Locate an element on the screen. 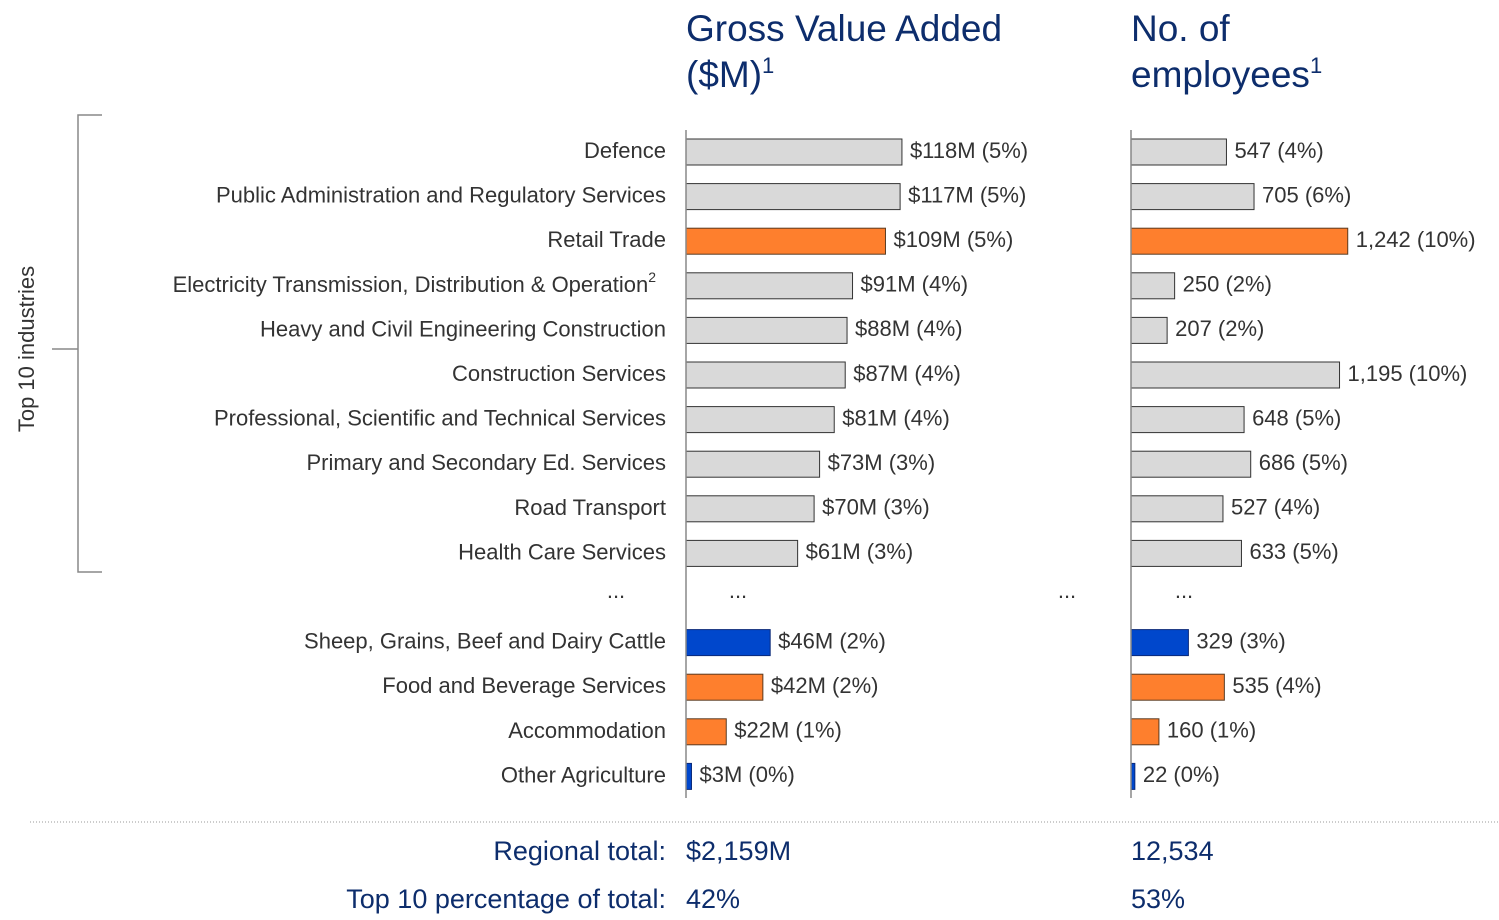 Image resolution: width=1499 pixels, height=920 pixels. total-value: 12,534 is located at coordinates (1172, 851).